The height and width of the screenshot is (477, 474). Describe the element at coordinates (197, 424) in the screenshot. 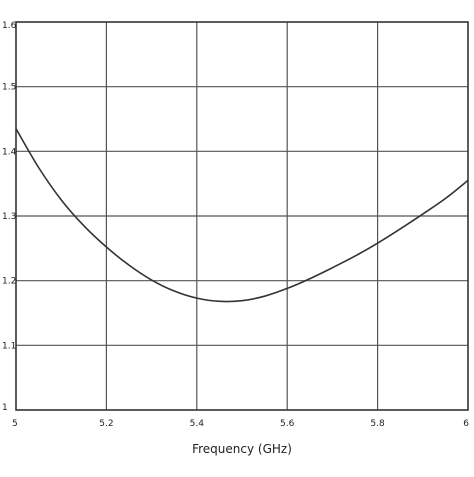

I see `x-tick-label: 5.4` at that location.